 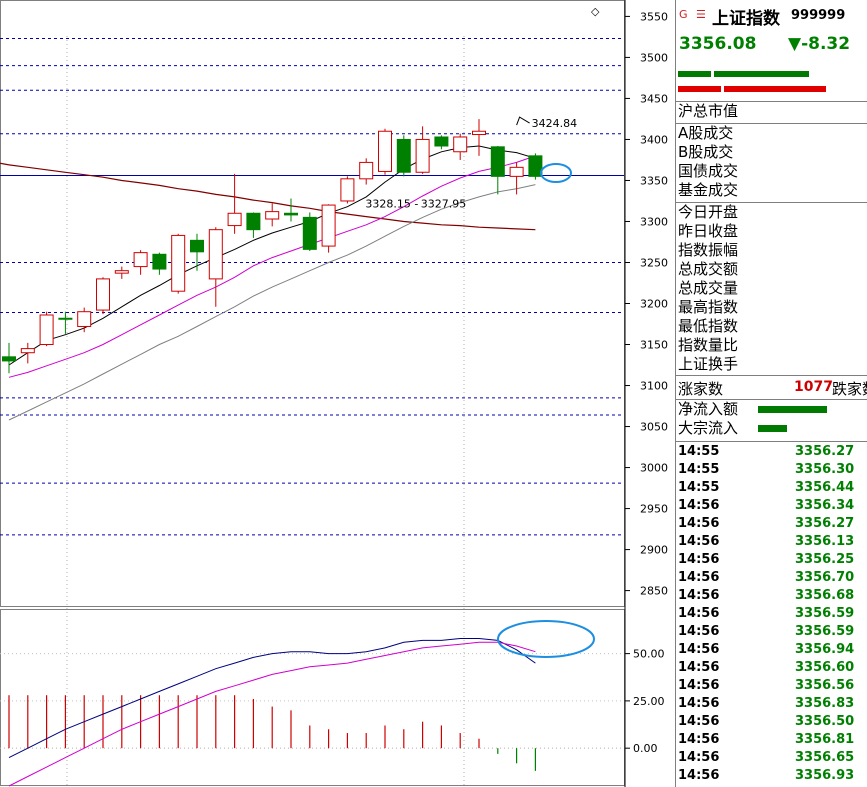 I want to click on menu-icon: ☰, so click(x=701, y=14).